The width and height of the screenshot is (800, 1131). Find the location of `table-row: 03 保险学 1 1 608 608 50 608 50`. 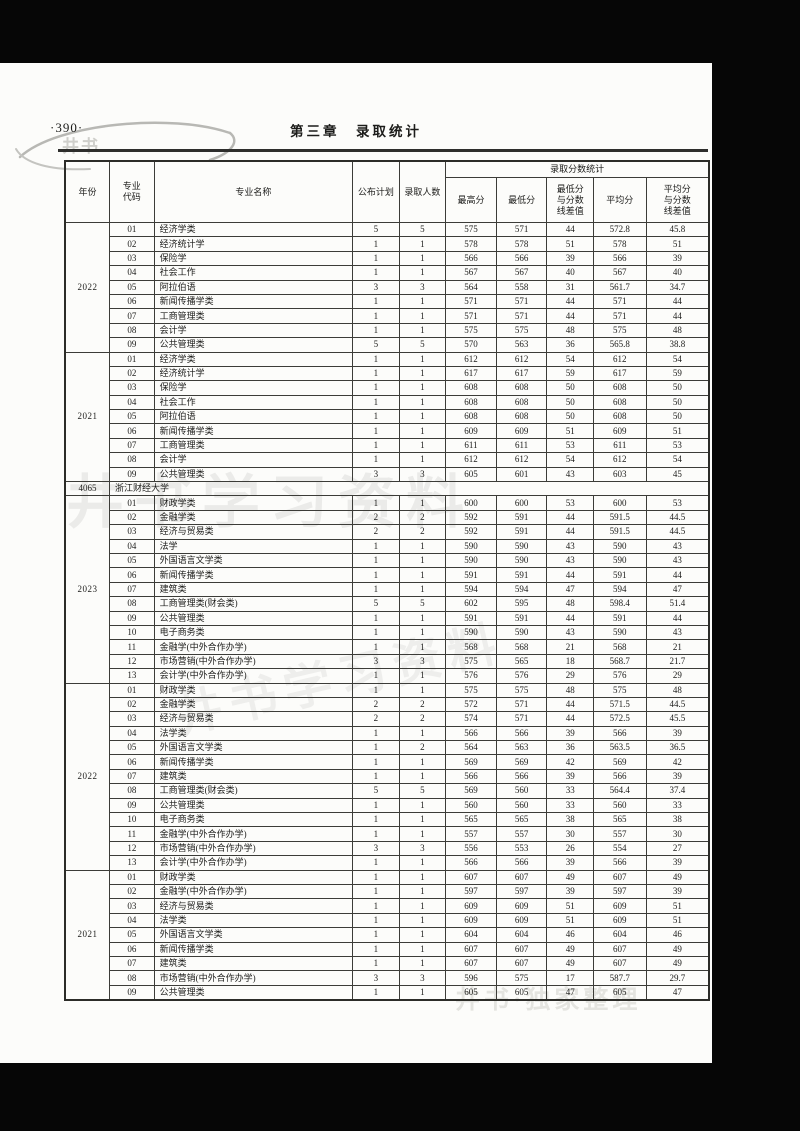

table-row: 03 保险学 1 1 608 608 50 608 50 is located at coordinates (387, 388).